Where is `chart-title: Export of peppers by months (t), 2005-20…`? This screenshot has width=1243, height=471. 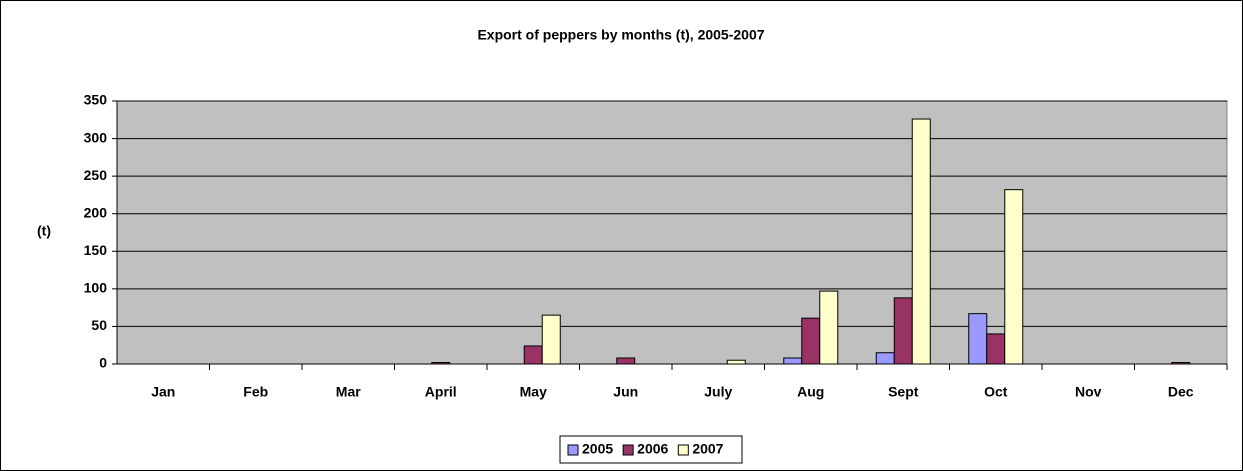 chart-title: Export of peppers by months (t), 2005-20… is located at coordinates (620, 35).